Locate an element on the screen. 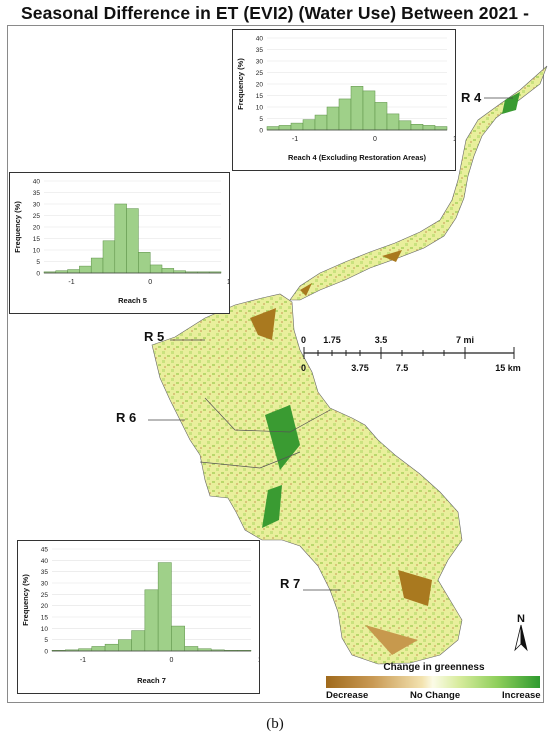 The image size is (550, 740). histogram-inset-reach-5: 0 5 10 15 20 25 30 35 40 -1 0 1 Reach 5 Frequency (%) is located at coordinates (119, 243).